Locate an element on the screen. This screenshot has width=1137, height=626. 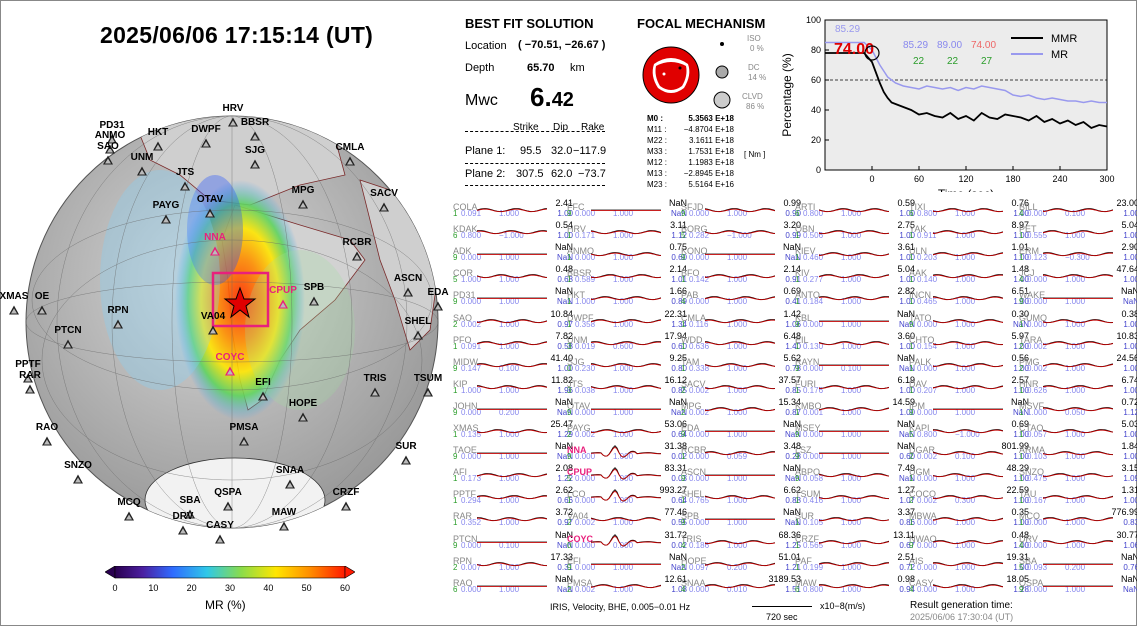
fit-value-c: 1.25 is located at coordinates (793, 545).